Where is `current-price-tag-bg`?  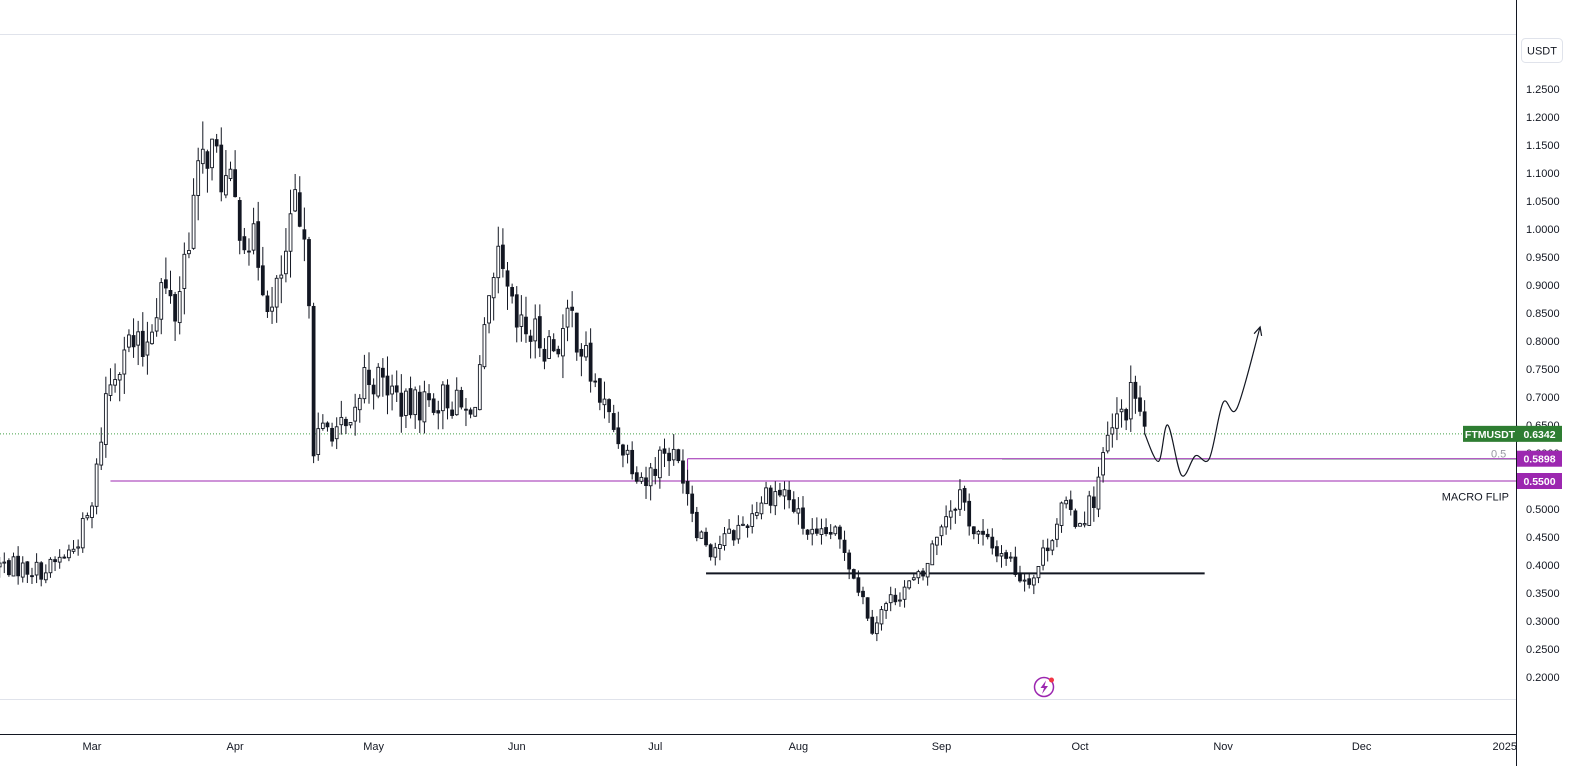
current-price-tag-bg is located at coordinates (1539, 433).